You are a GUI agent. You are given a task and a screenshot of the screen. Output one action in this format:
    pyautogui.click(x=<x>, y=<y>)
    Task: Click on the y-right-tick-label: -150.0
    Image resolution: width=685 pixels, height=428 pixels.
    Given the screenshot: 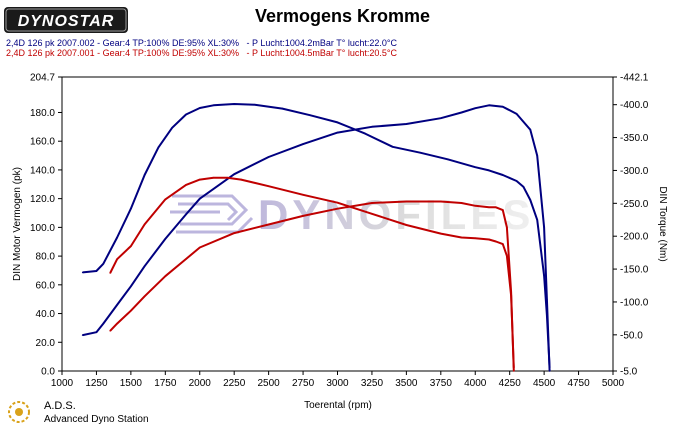 What is the action you would take?
    pyautogui.click(x=634, y=270)
    